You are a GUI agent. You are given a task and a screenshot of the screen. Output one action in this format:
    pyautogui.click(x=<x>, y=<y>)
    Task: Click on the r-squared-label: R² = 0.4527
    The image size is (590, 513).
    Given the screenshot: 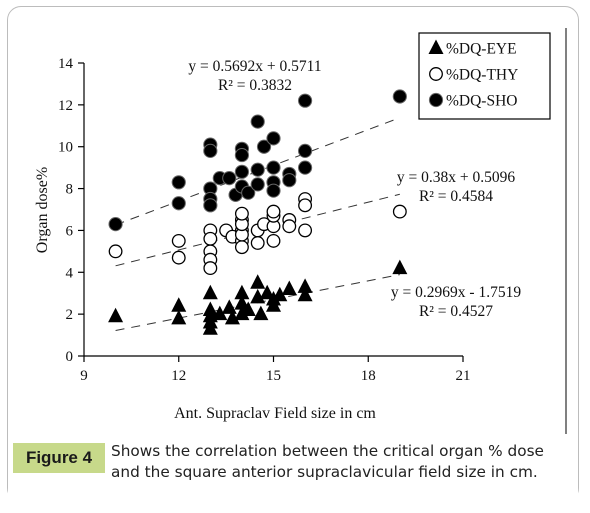 What is the action you would take?
    pyautogui.click(x=456, y=311)
    